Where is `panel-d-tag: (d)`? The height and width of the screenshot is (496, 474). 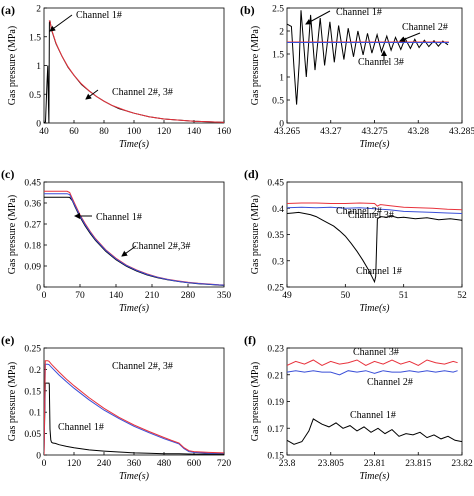
panel-d-tag: (d) is located at coordinates (251, 174).